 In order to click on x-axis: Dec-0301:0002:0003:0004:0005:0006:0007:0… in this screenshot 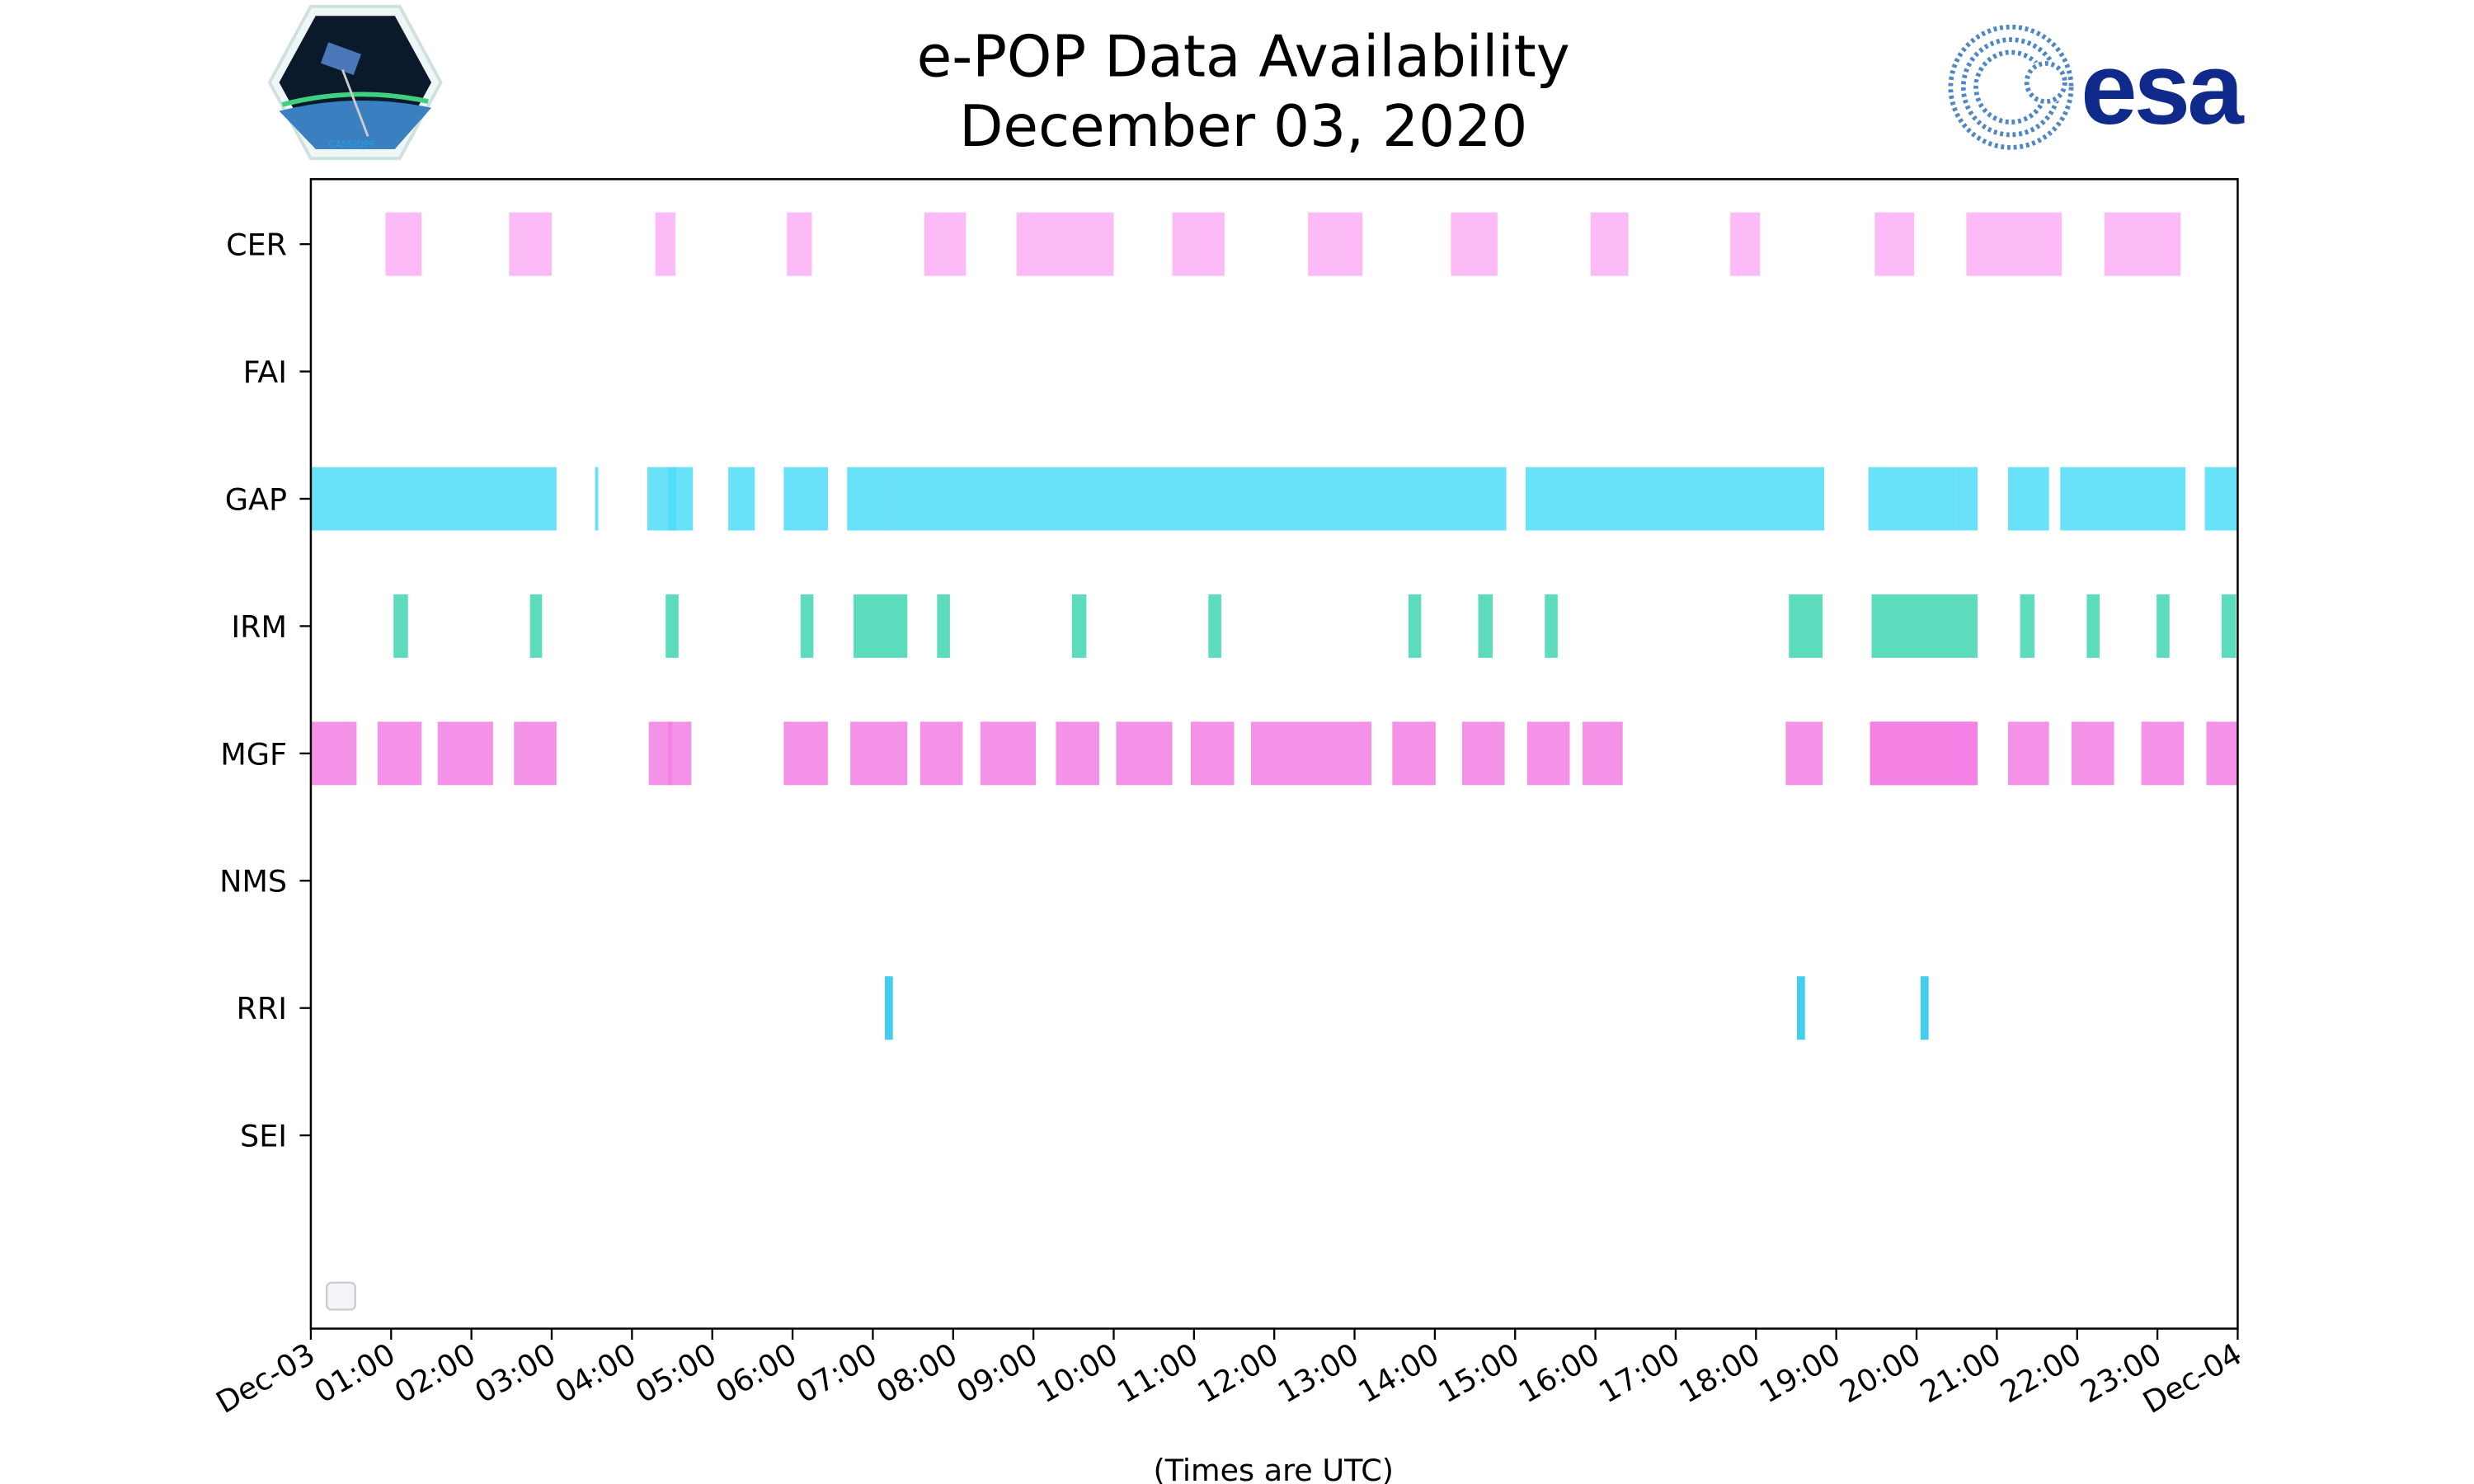, I will do `click(1229, 1374)`.